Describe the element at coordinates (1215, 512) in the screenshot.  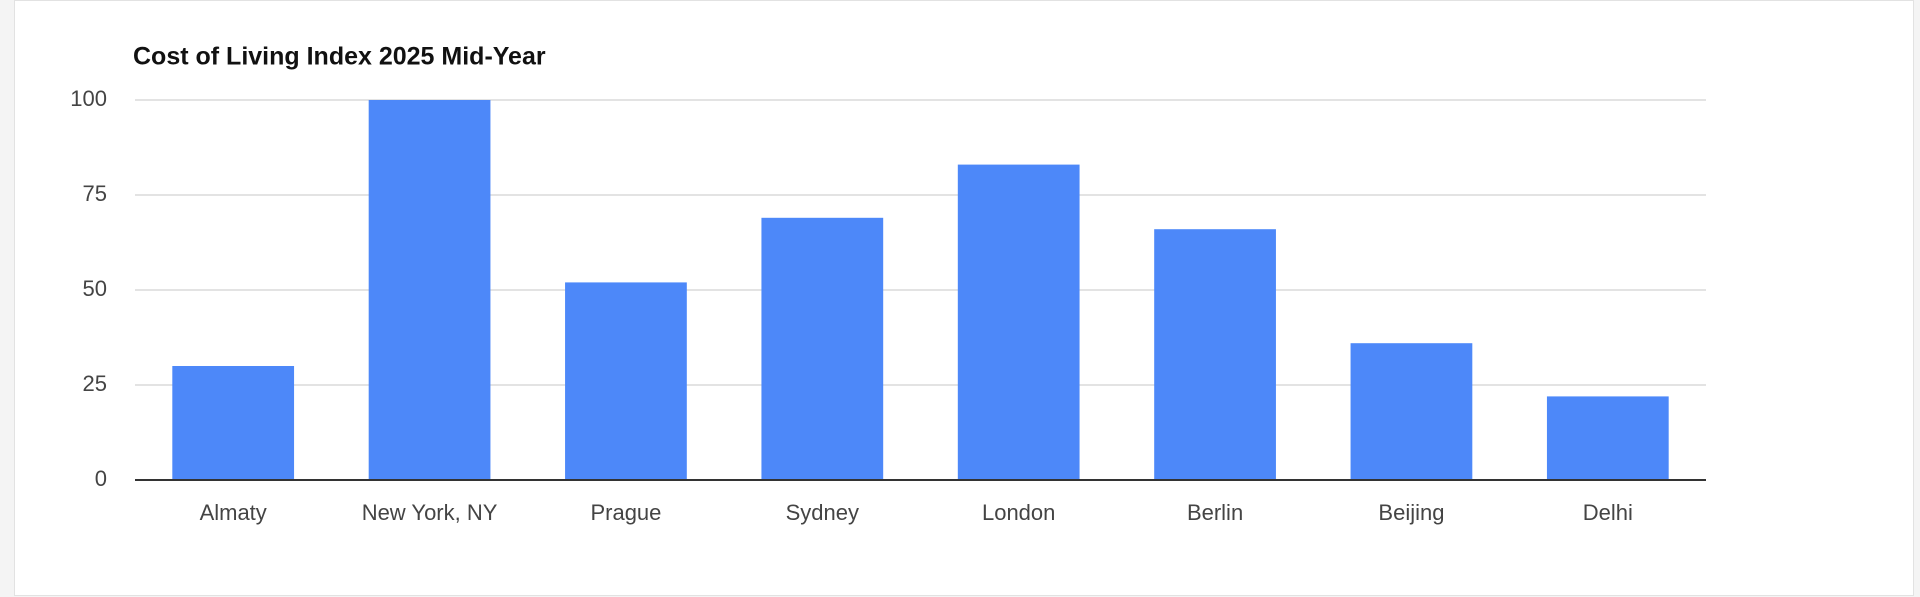
I see `x-tick-label: Berlin` at that location.